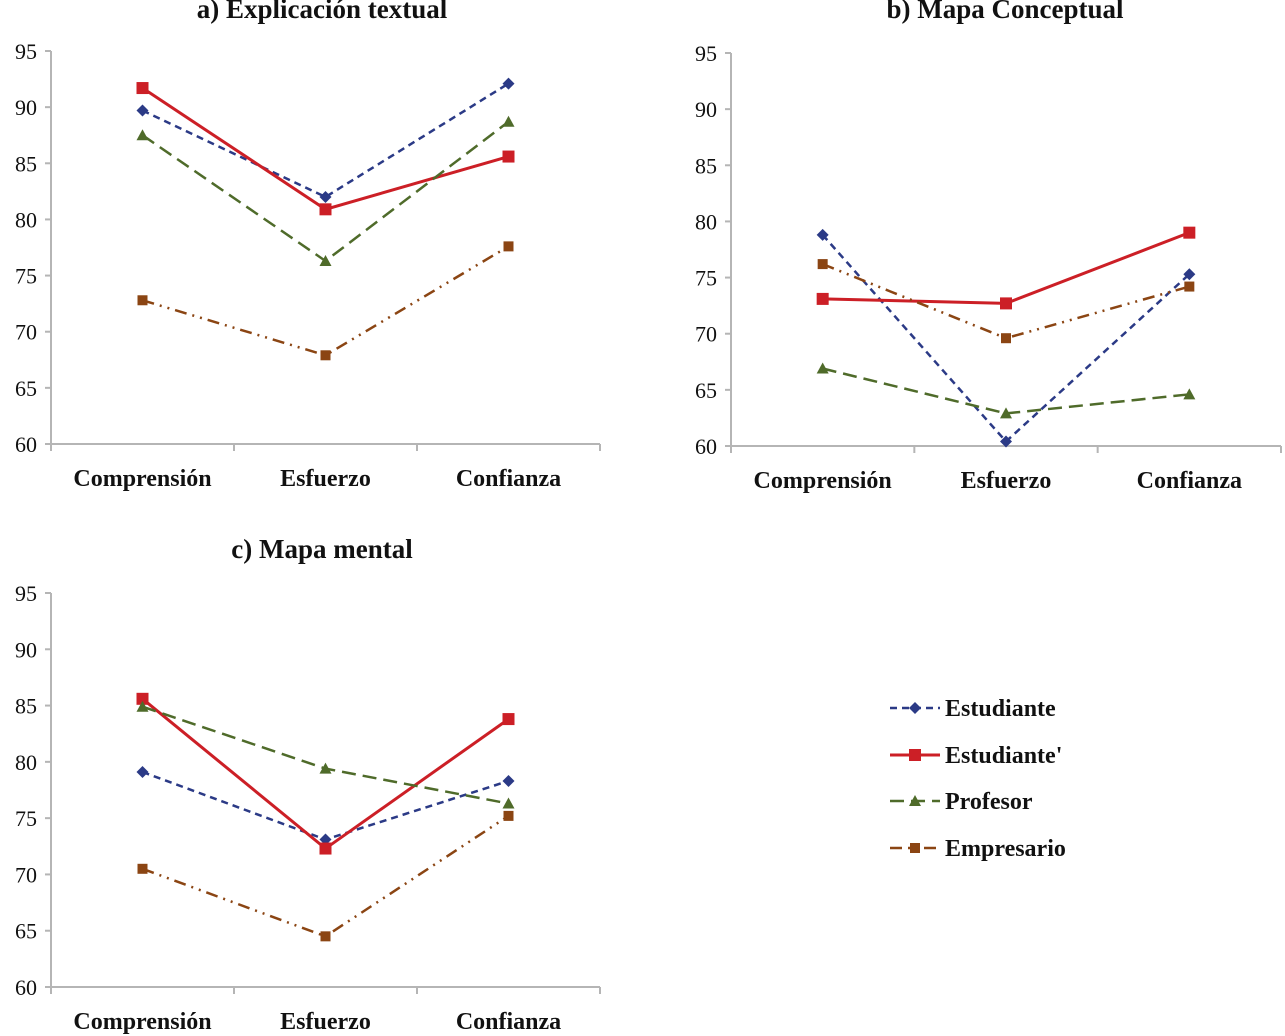 The height and width of the screenshot is (1036, 1285). Describe the element at coordinates (978, 779) in the screenshot. I see `legend: Estudiante Estudiante' Profesor Empresario` at that location.